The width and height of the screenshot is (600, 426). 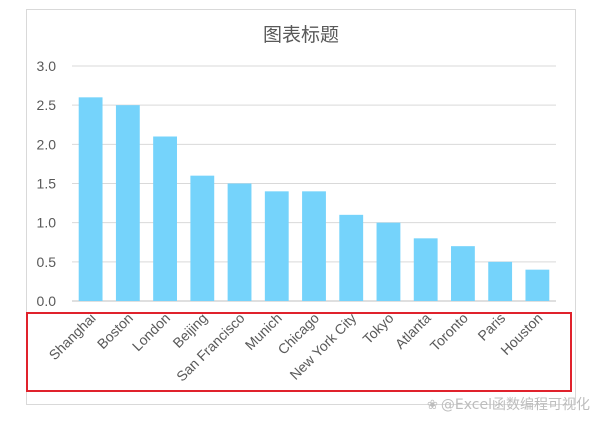 I want to click on y-tick-label: 3.0, so click(x=47, y=66).